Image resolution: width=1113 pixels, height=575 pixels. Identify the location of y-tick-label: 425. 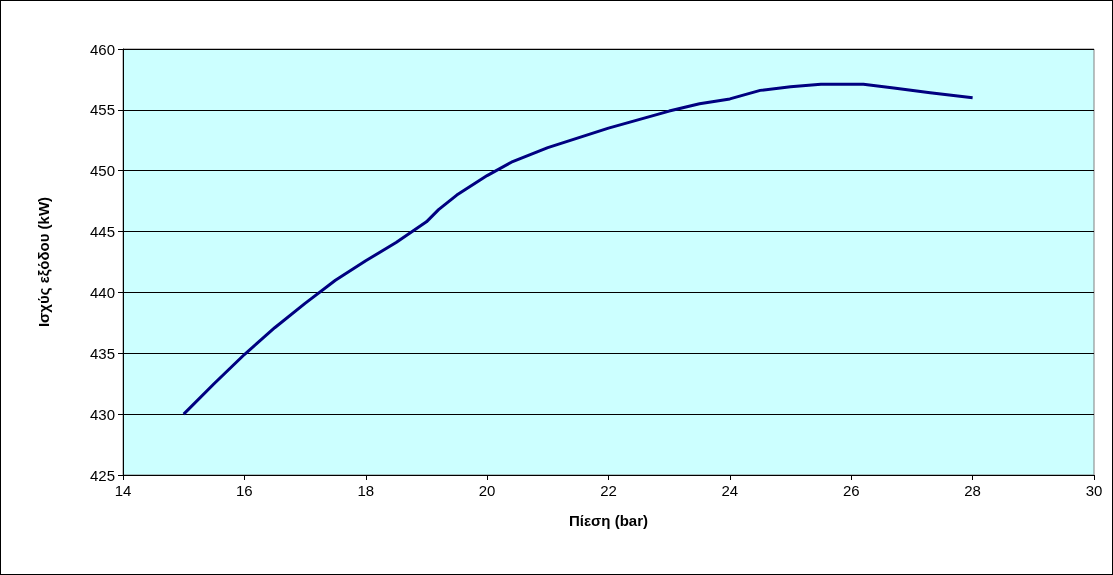
(102, 475).